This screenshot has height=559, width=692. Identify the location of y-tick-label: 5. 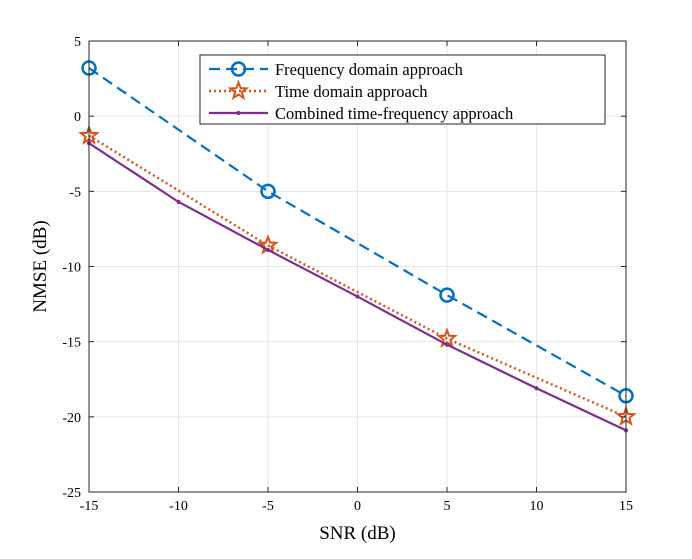
(77, 42).